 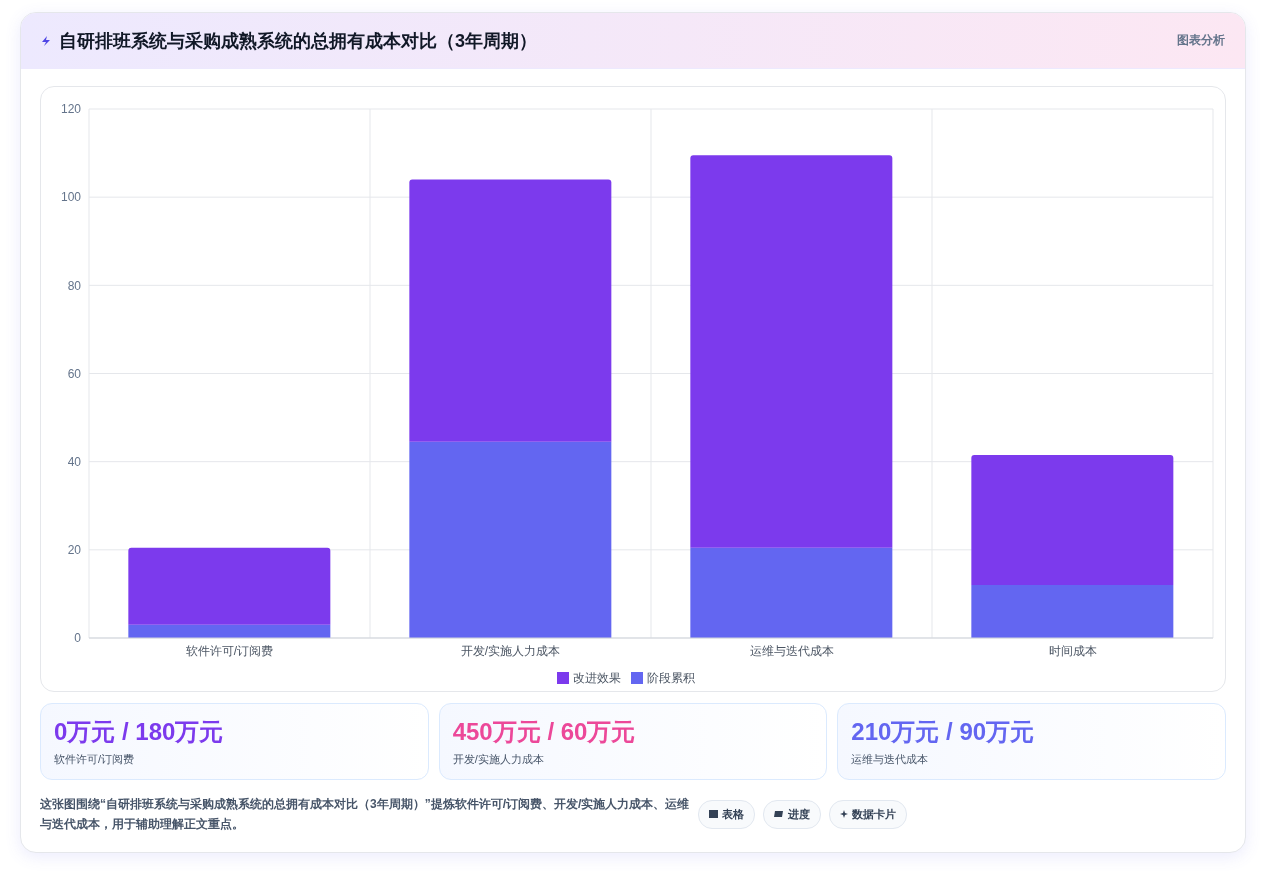 What do you see at coordinates (1072, 650) in the screenshot?
I see `x-tick-label: 时间成本` at bounding box center [1072, 650].